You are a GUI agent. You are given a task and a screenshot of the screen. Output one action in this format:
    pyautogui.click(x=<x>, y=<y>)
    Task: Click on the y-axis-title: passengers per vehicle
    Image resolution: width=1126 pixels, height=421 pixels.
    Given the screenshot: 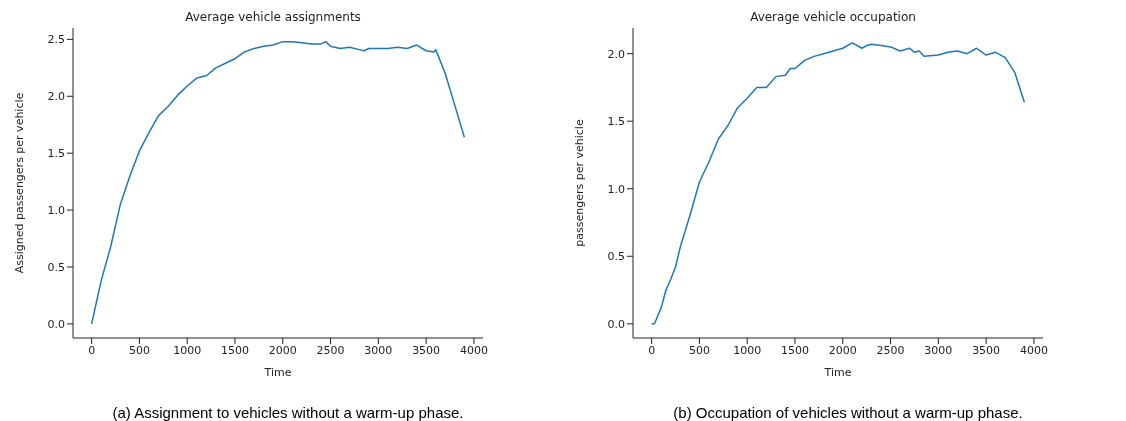 What is the action you would take?
    pyautogui.click(x=579, y=183)
    